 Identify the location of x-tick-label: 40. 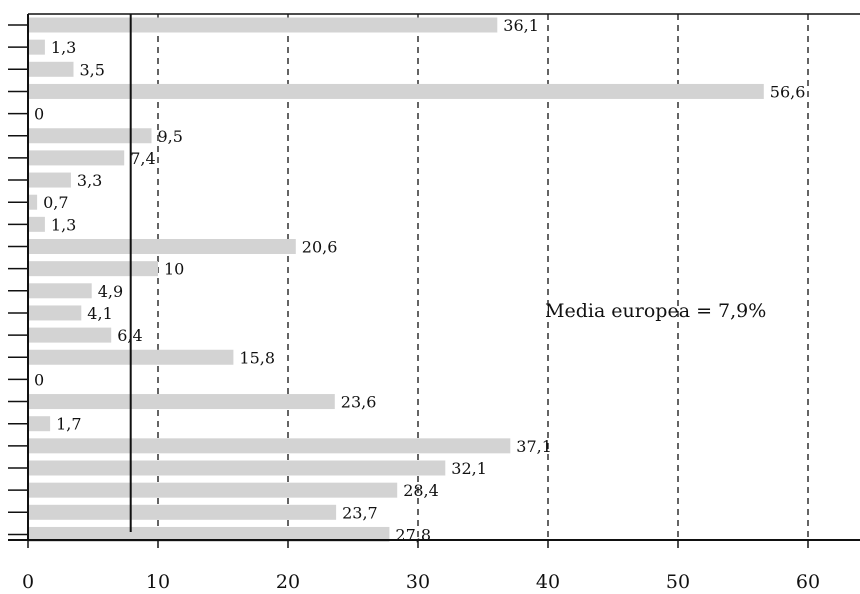
(548, 582).